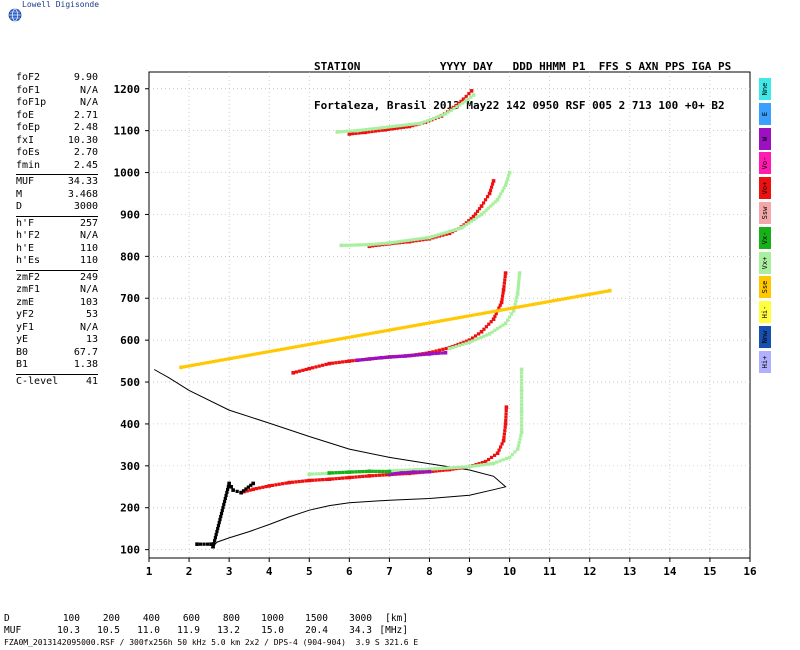 Image resolution: width=800 pixels, height=650 pixels. What do you see at coordinates (130, 256) in the screenshot?
I see `y-tick-label: 800` at bounding box center [130, 256].